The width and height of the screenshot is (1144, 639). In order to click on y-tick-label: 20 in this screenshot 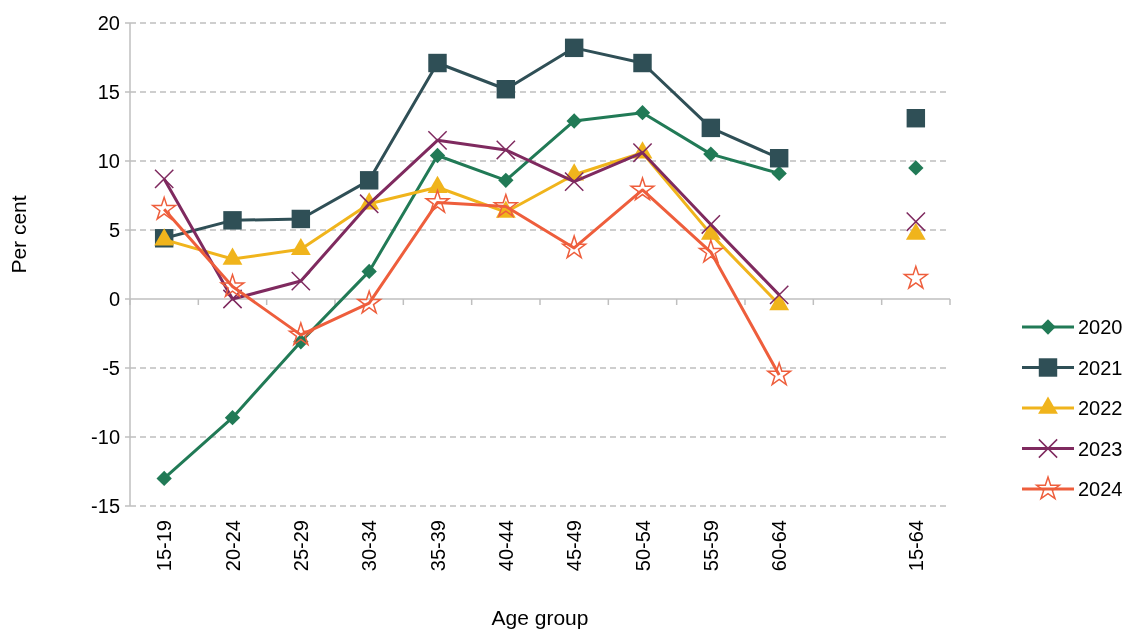, I will do `click(108, 23)`.